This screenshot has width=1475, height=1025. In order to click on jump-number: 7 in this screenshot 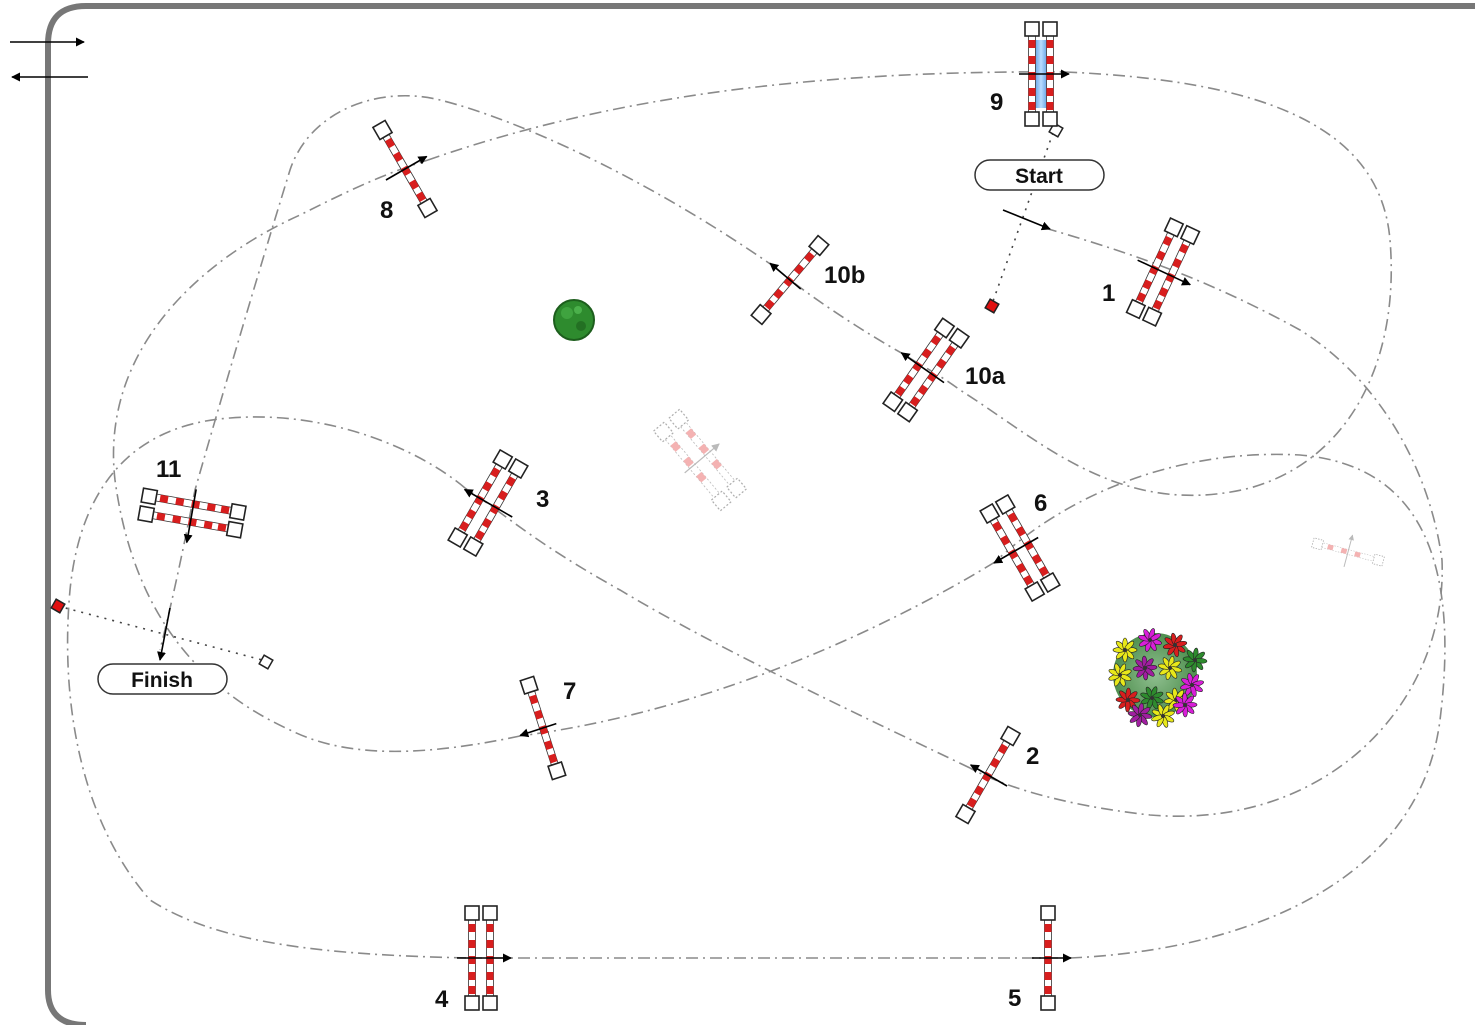, I will do `click(569, 691)`.